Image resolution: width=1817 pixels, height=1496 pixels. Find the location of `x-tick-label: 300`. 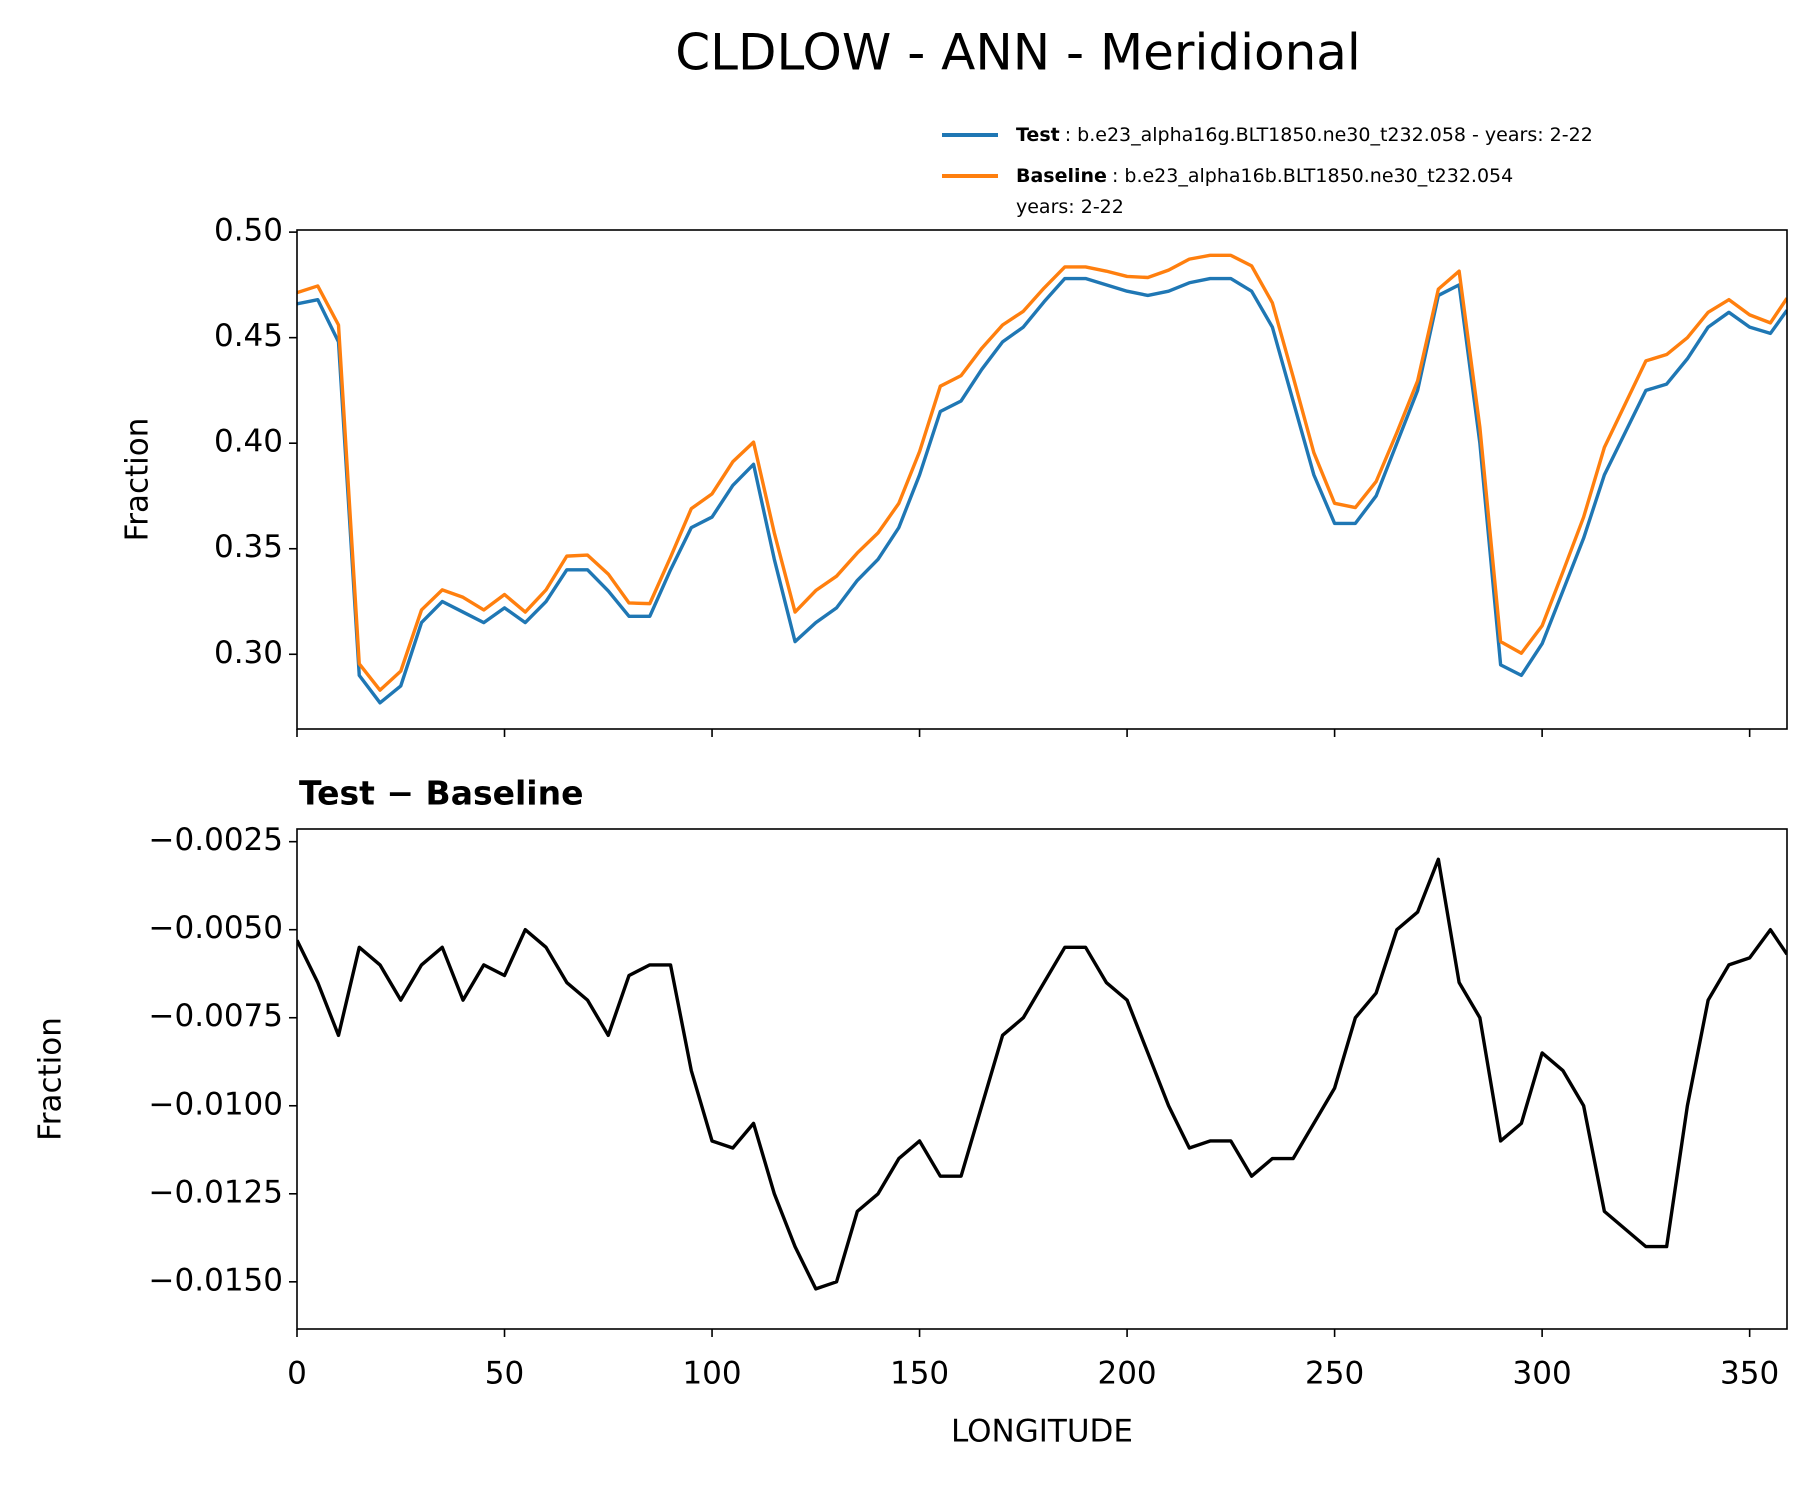

x-tick-label: 300 is located at coordinates (1542, 1374).